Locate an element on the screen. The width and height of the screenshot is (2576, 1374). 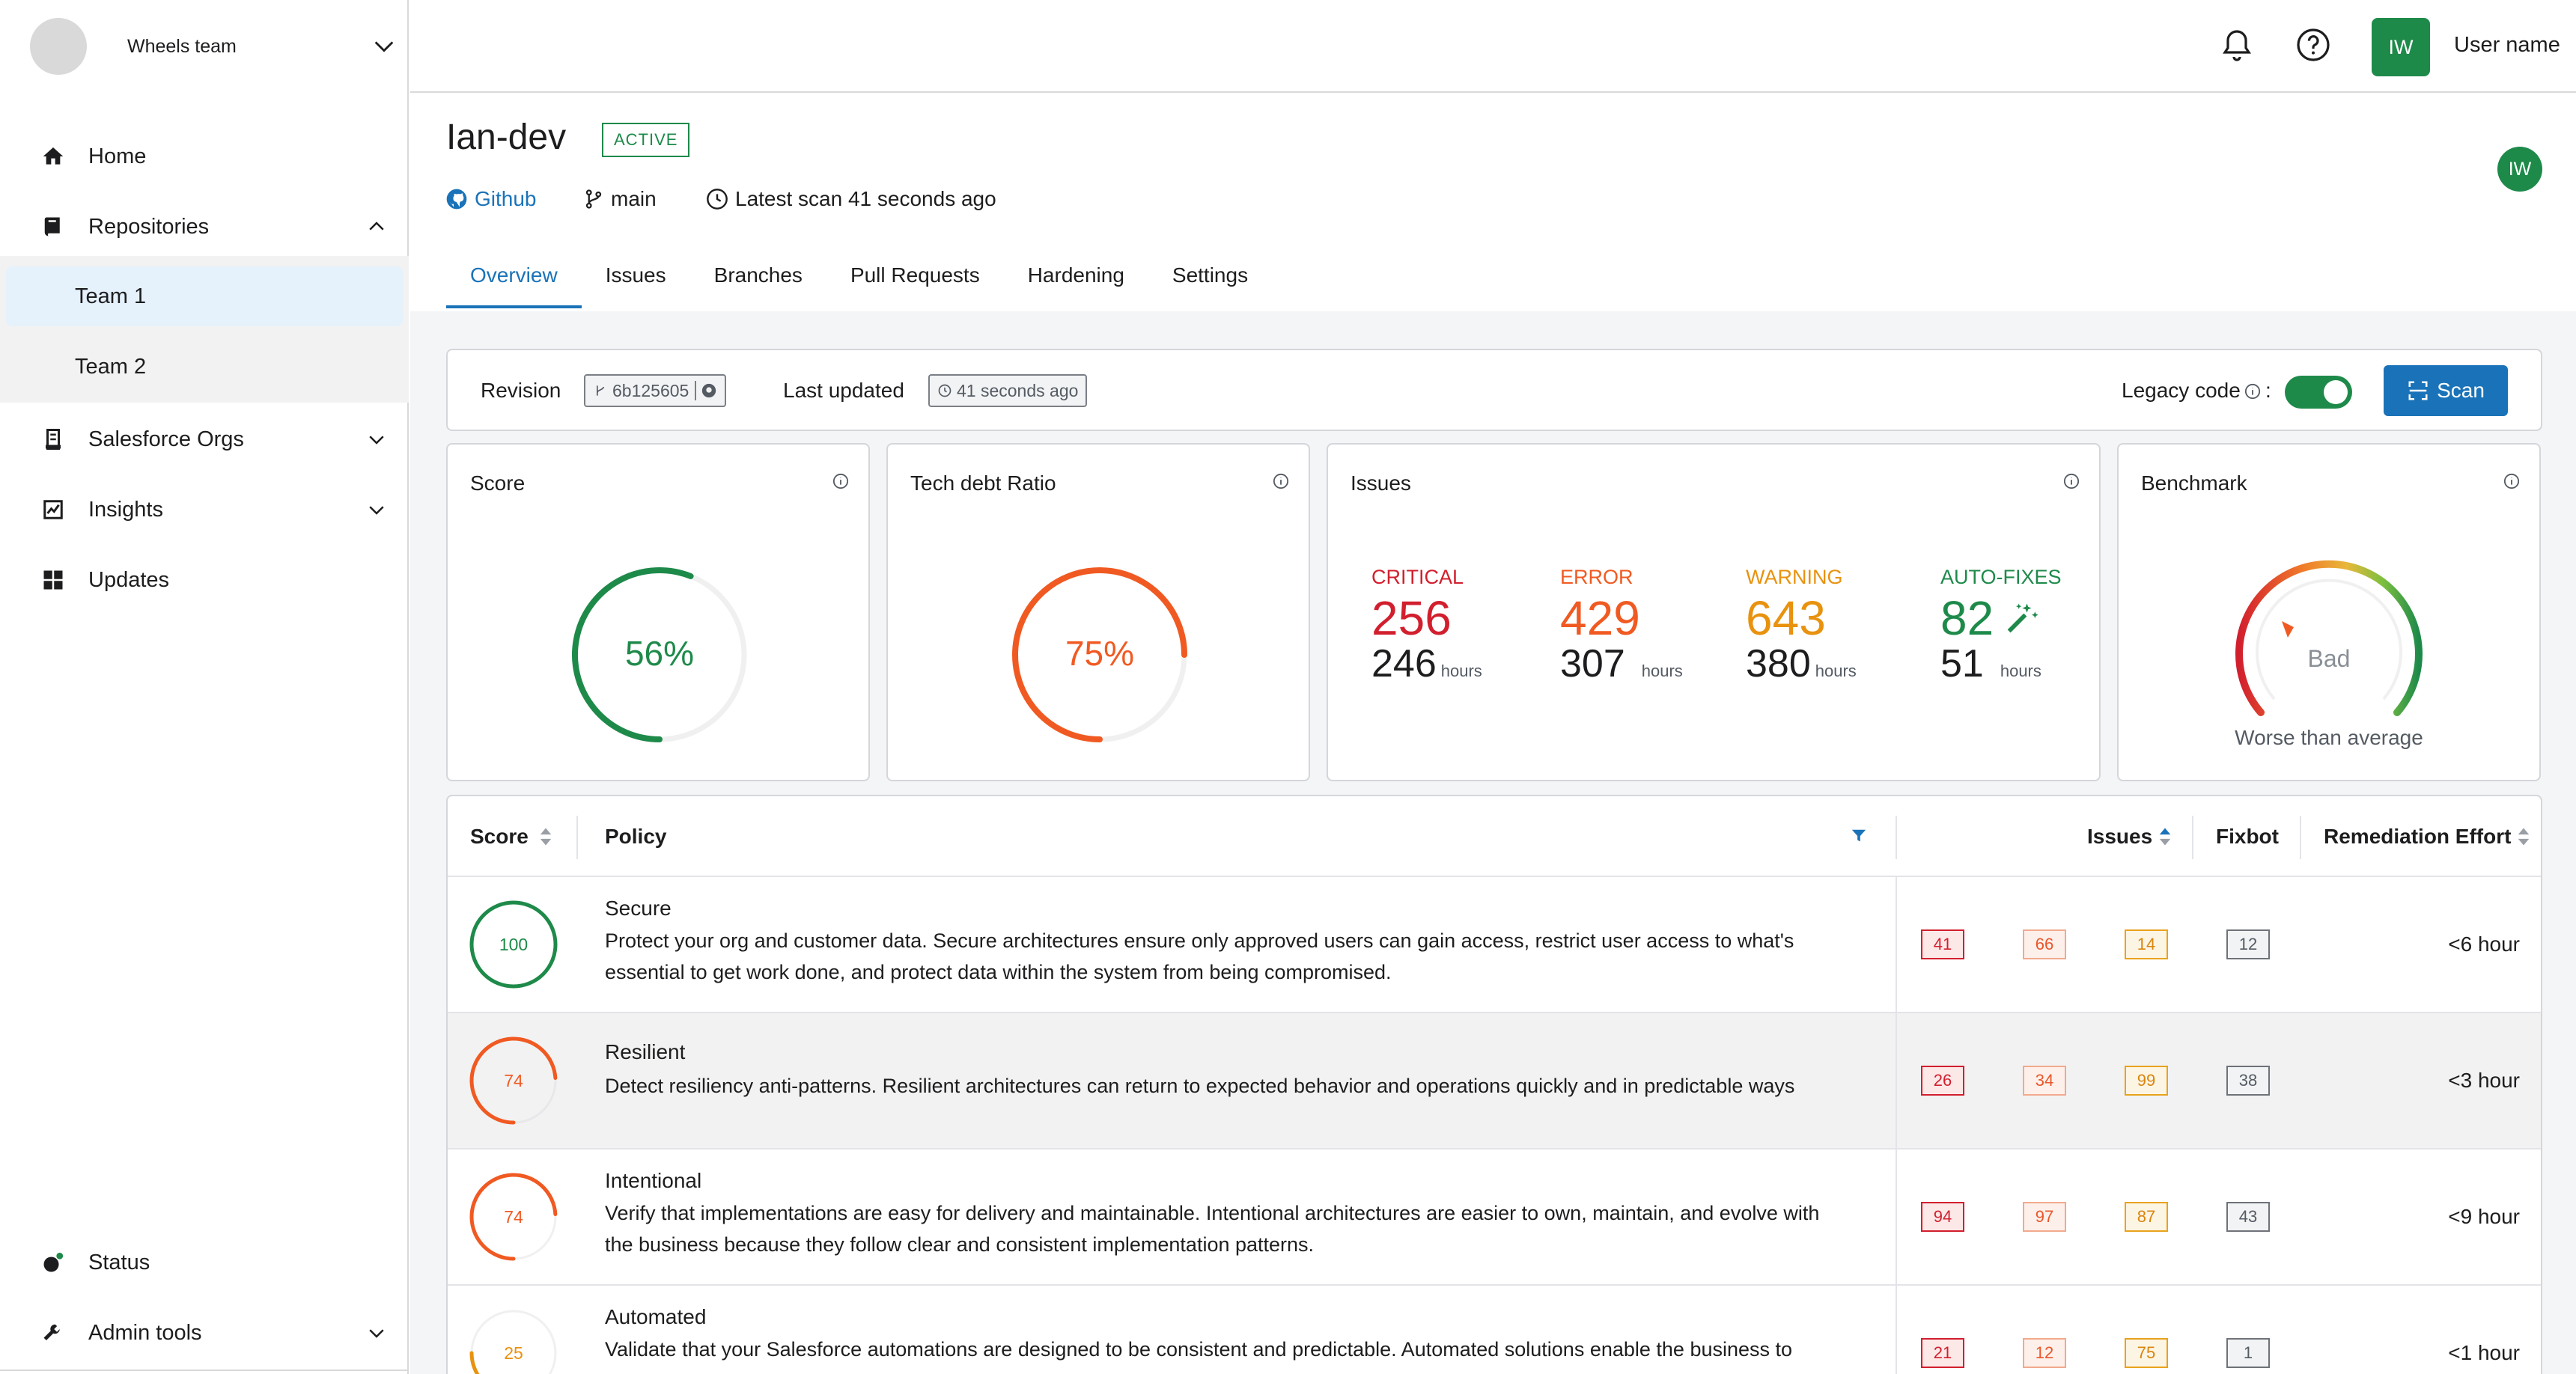
tab-overview: Overview is located at coordinates (514, 282).